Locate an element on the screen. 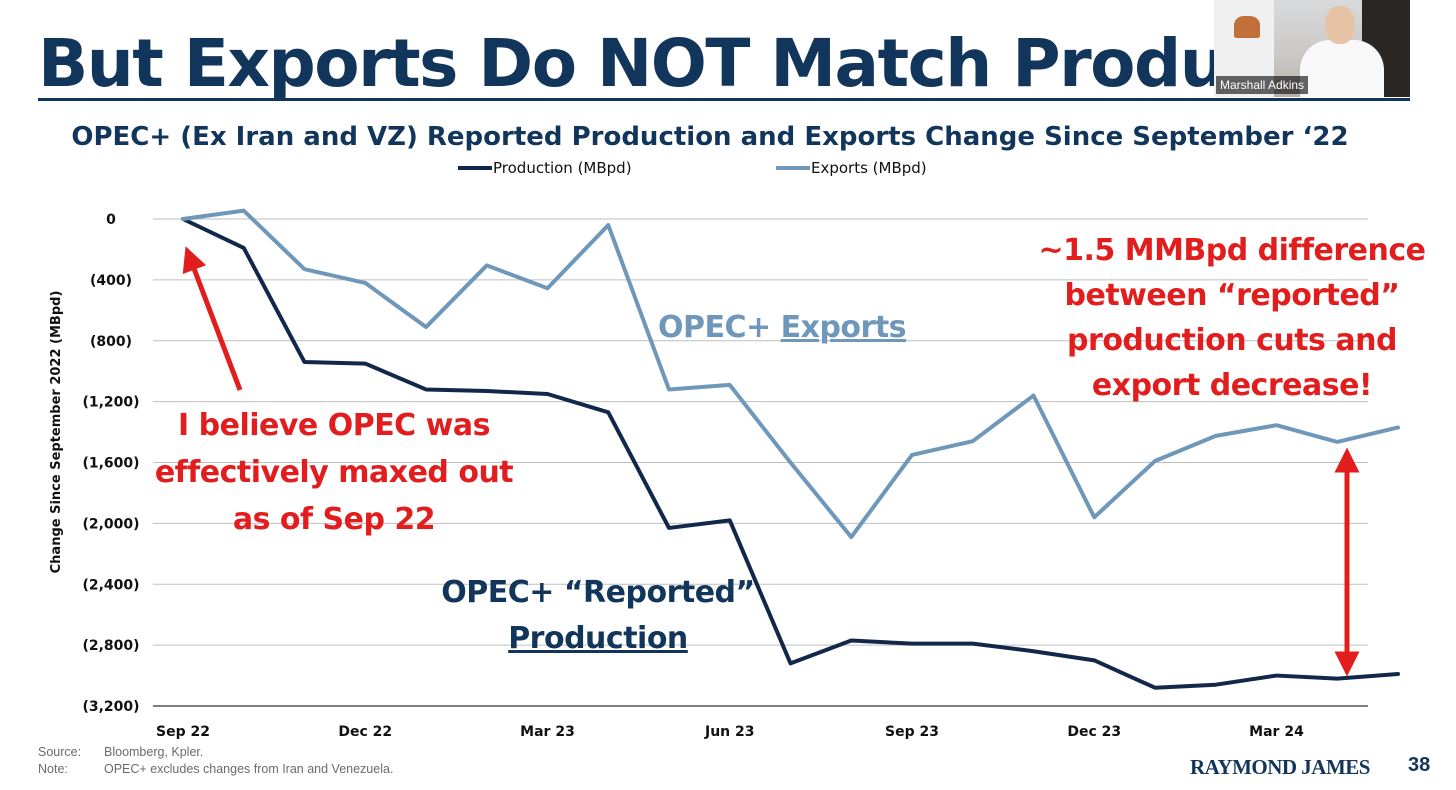 This screenshot has height=790, width=1456. x-tick-label: Sep 23 is located at coordinates (912, 732).